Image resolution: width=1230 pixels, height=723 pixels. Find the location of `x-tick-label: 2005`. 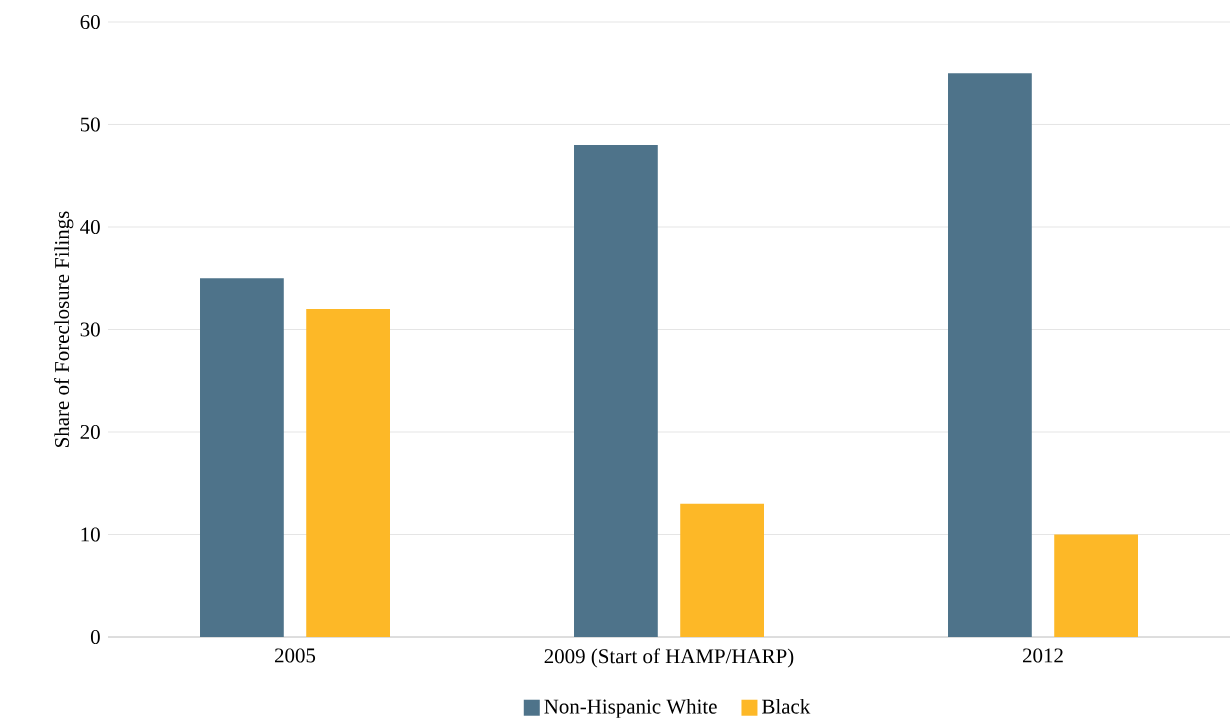

x-tick-label: 2005 is located at coordinates (295, 655).